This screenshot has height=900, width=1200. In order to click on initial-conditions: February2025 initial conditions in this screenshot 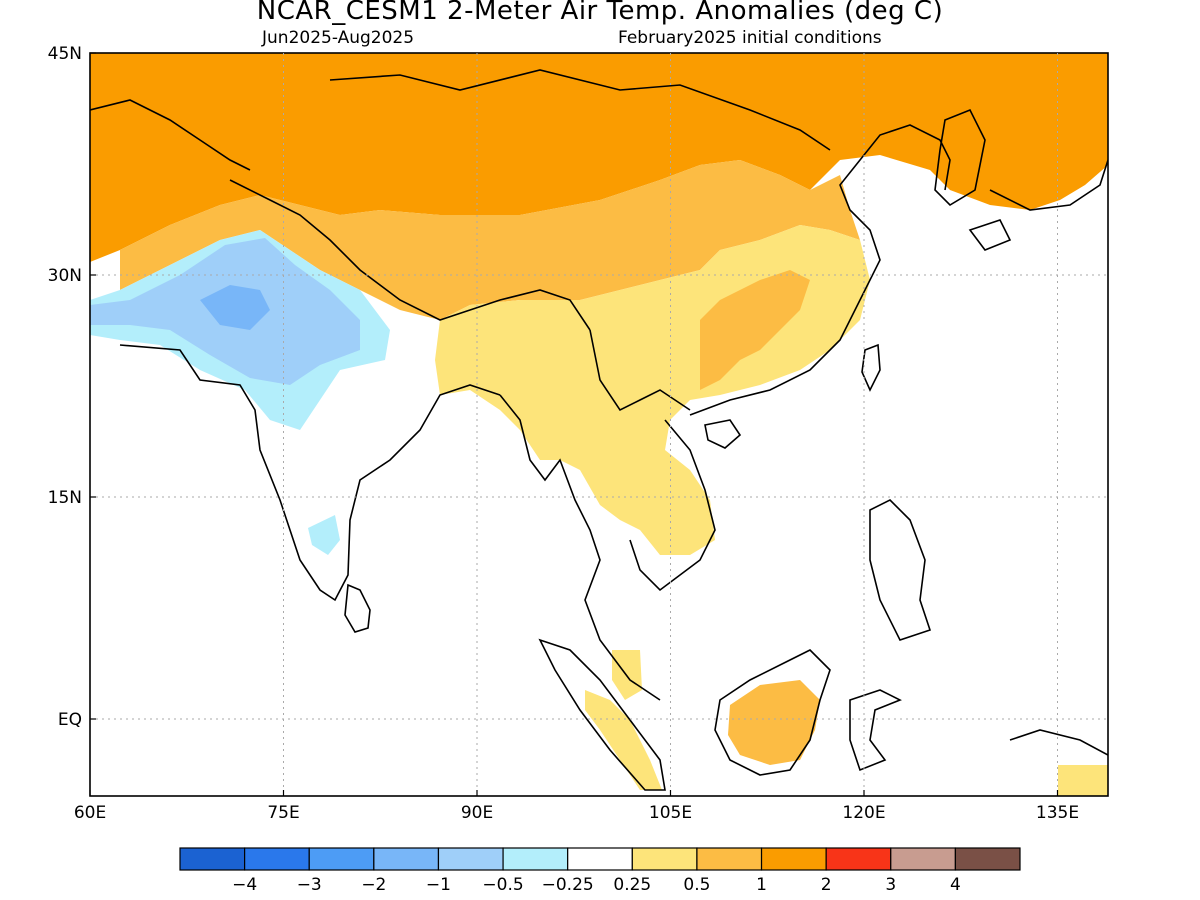, I will do `click(750, 38)`.